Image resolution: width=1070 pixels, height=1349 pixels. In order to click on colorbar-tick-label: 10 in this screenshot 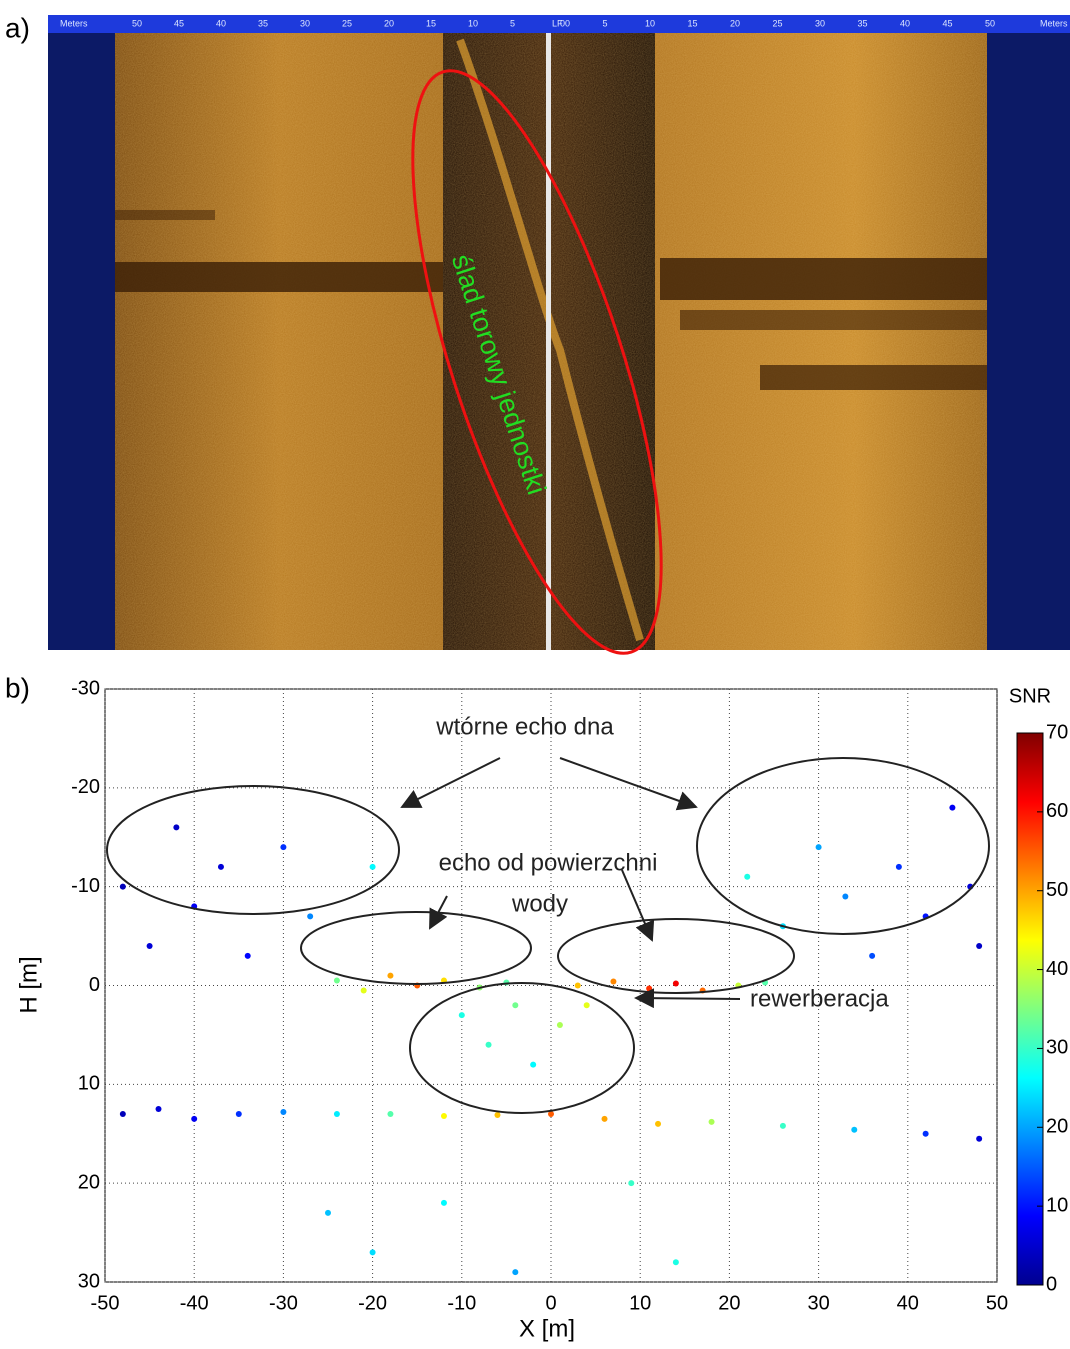, I will do `click(1057, 1205)`.